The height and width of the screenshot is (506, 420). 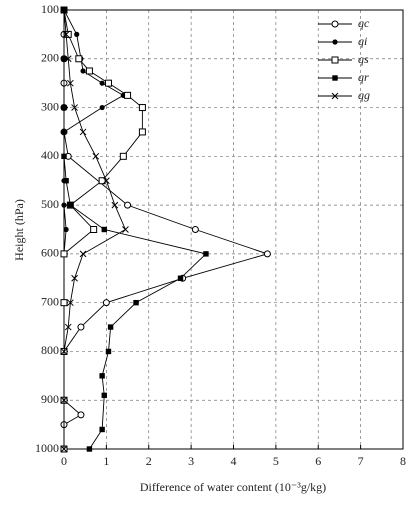 I want to click on y-tick-label: 900, so click(x=50, y=399).